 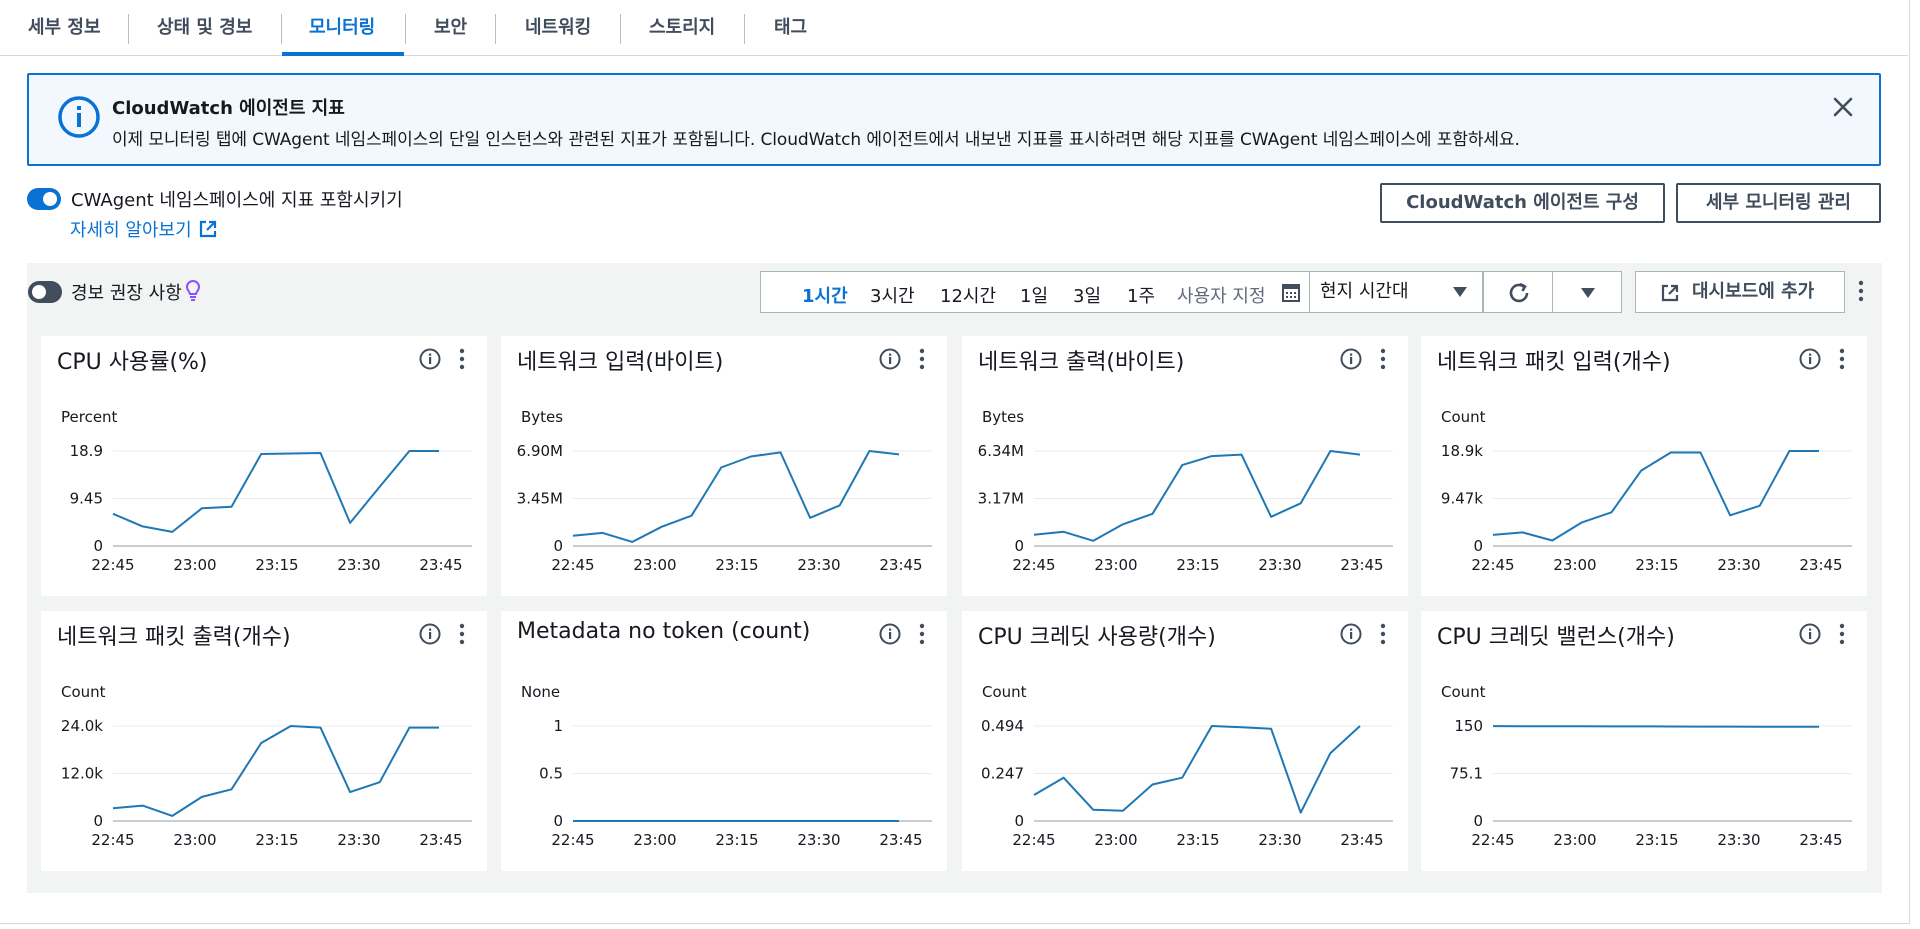 I want to click on time-range-3h: 3시간, so click(x=892, y=296).